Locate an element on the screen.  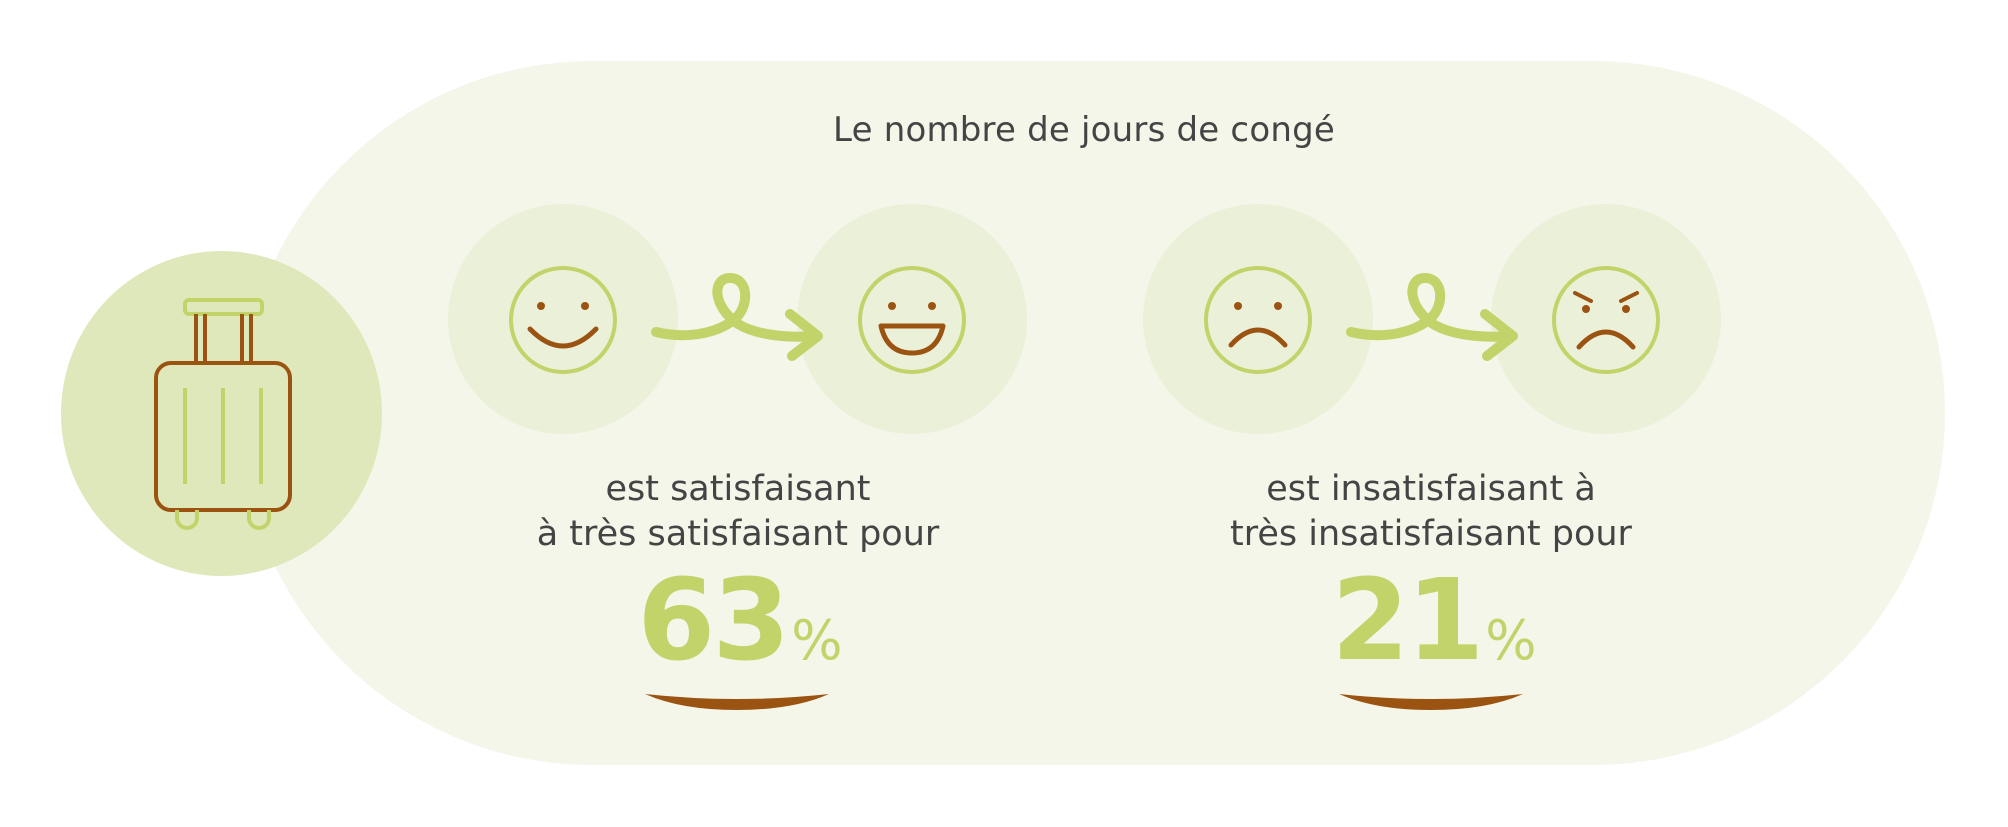
caption-line: à très satisfaisant pour is located at coordinates (738, 534).